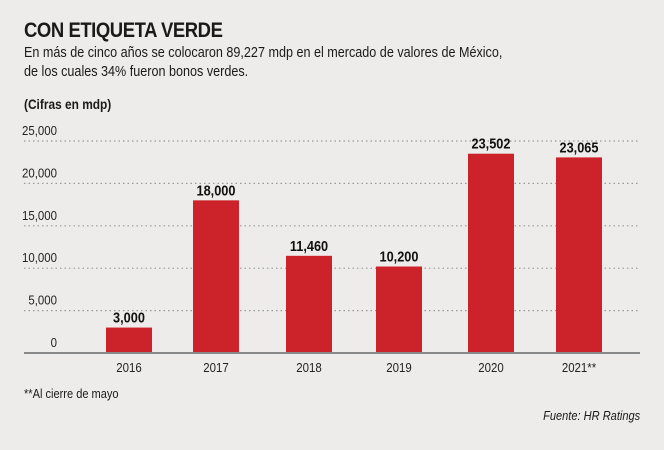  What do you see at coordinates (39, 258) in the screenshot?
I see `y-tick-label: 10,000` at bounding box center [39, 258].